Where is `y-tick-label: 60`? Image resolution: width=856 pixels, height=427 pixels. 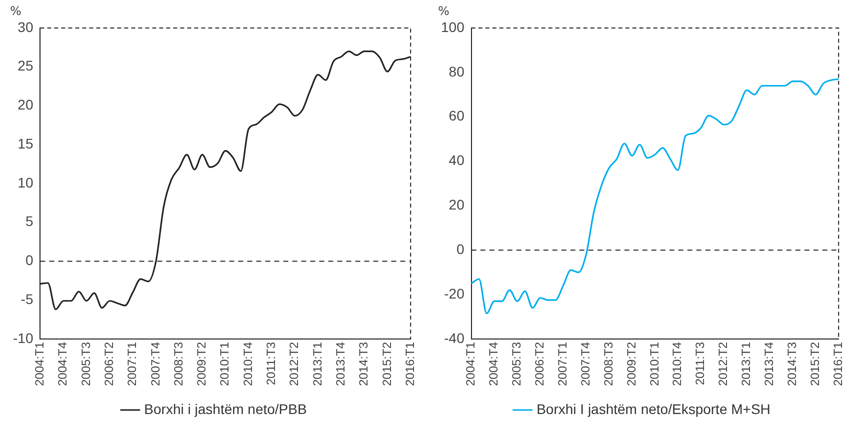 y-tick-label: 60 is located at coordinates (456, 116).